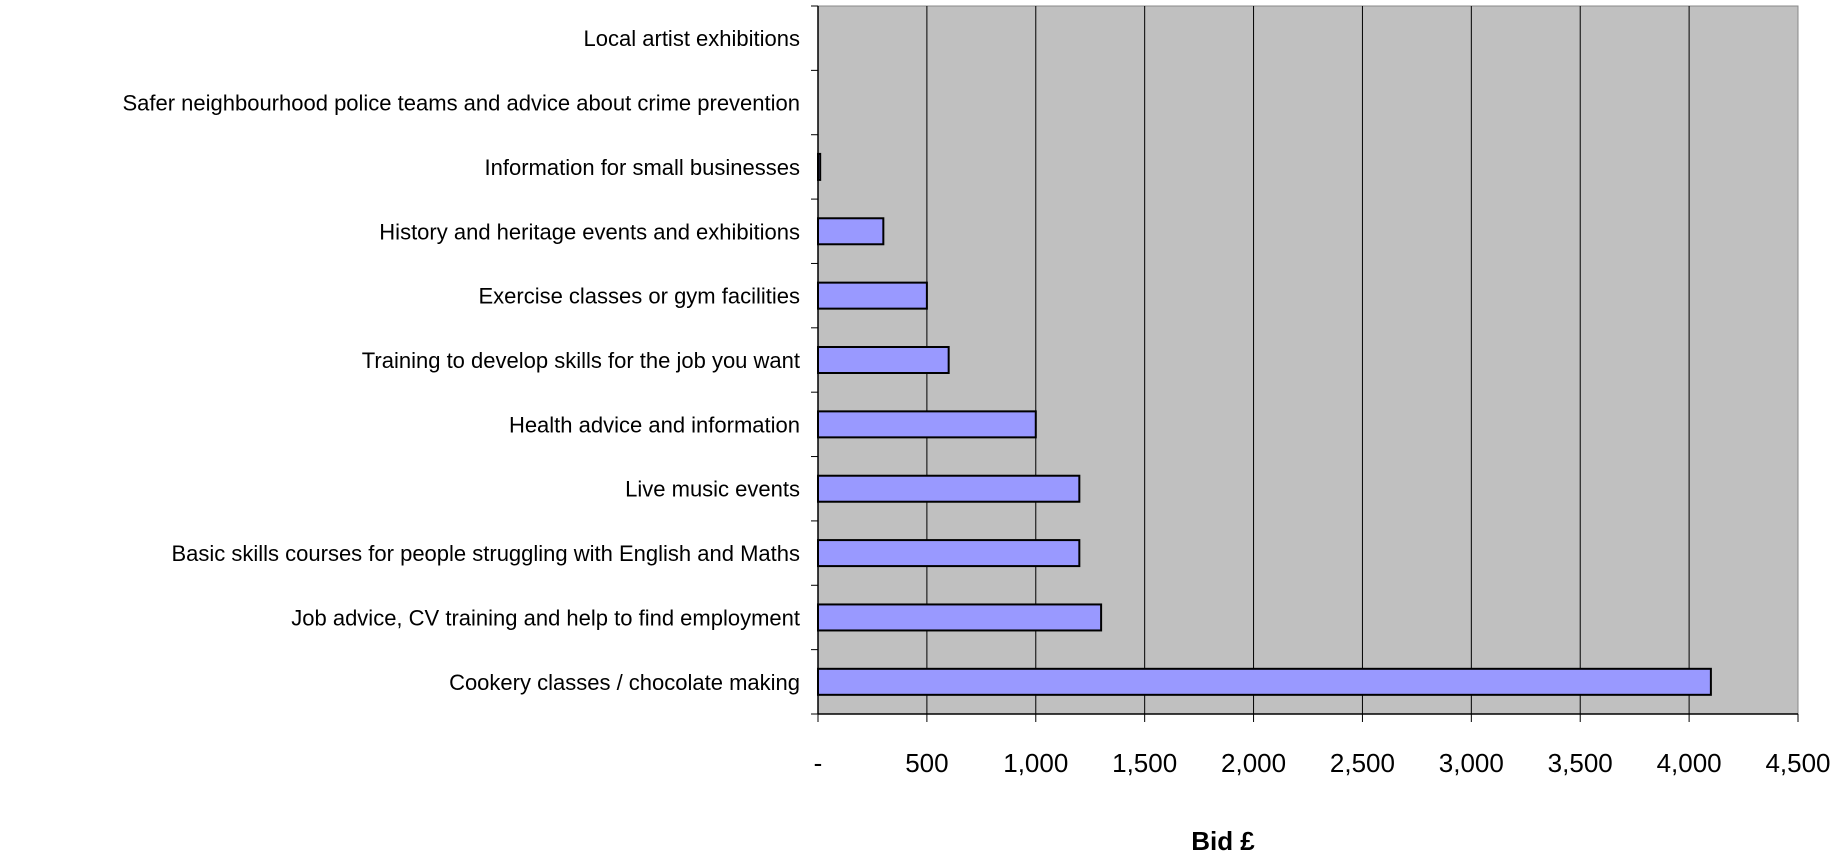 The image size is (1840, 853). Describe the element at coordinates (642, 167) in the screenshot. I see `category-label: Information for small businesses` at that location.